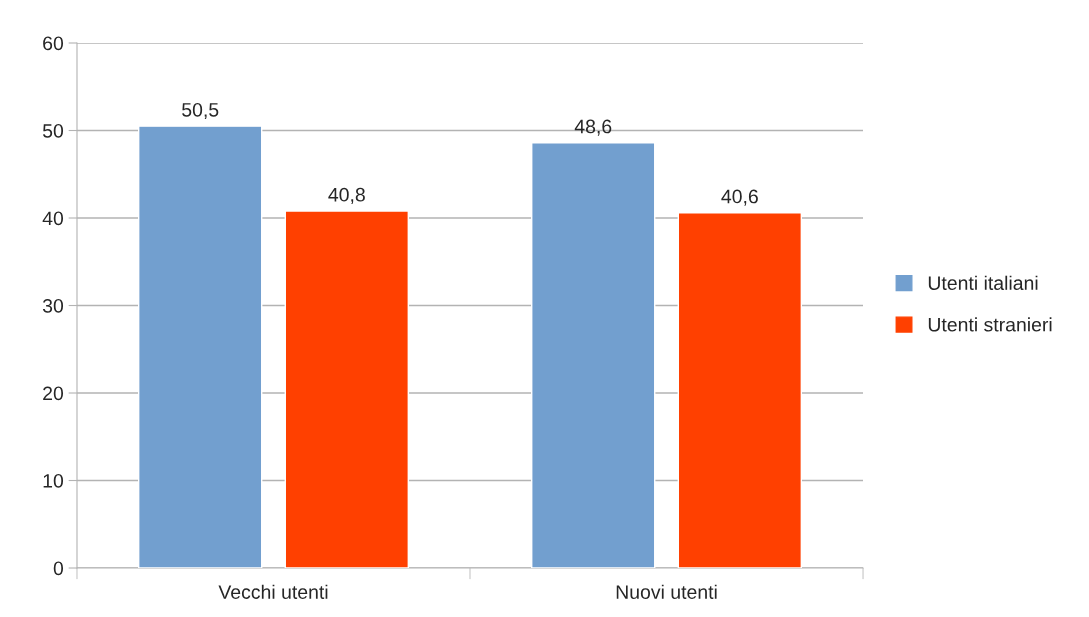 This screenshot has height=617, width=1089. Describe the element at coordinates (200, 111) in the screenshot. I see `data-label: 50,5` at that location.